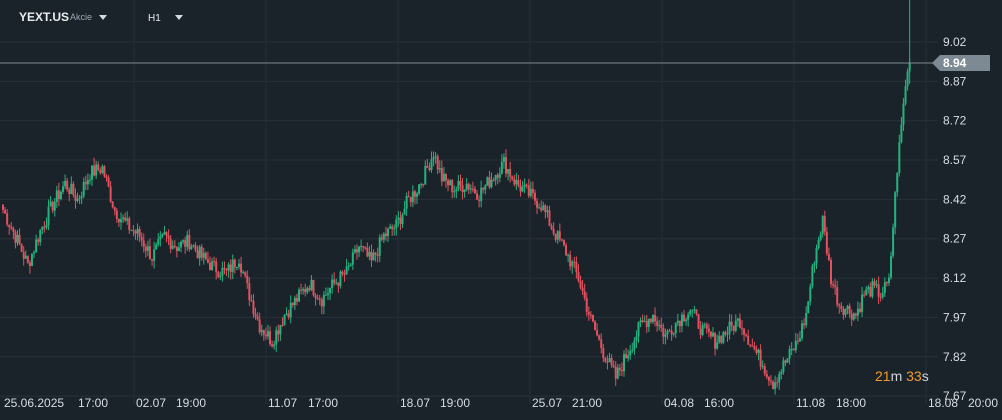 The image size is (1002, 420). I want to click on symbol-label: YEXT.US, so click(44, 17).